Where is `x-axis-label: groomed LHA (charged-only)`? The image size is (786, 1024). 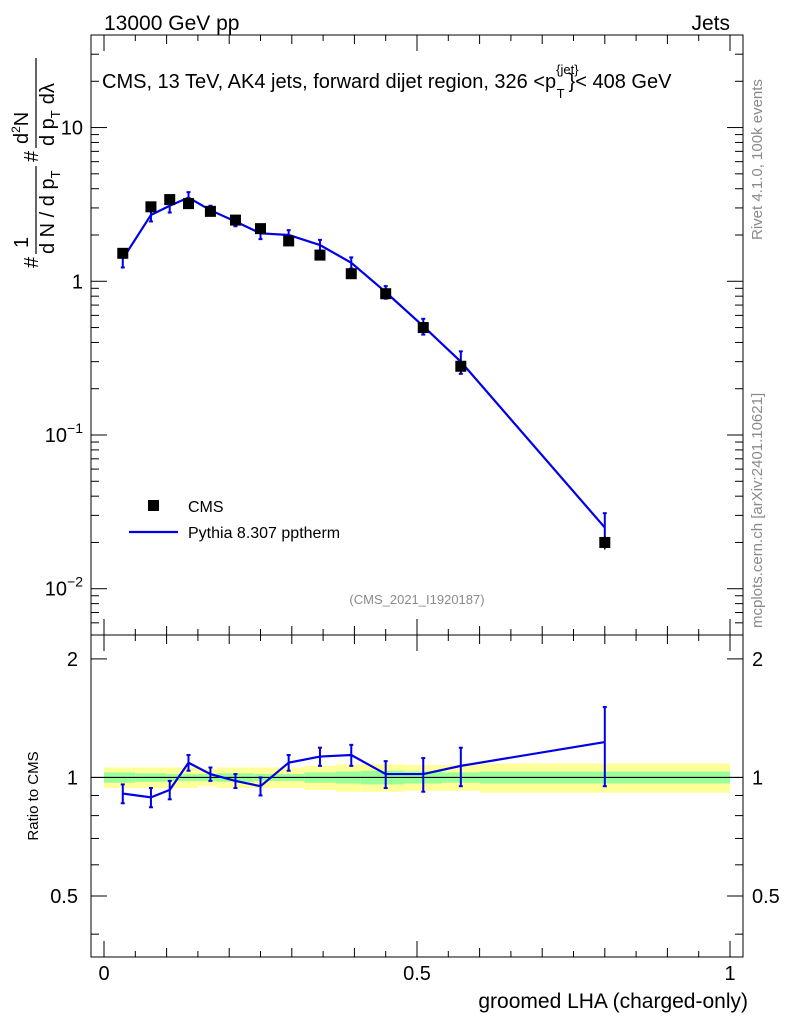
x-axis-label: groomed LHA (charged-only) is located at coordinates (613, 1001).